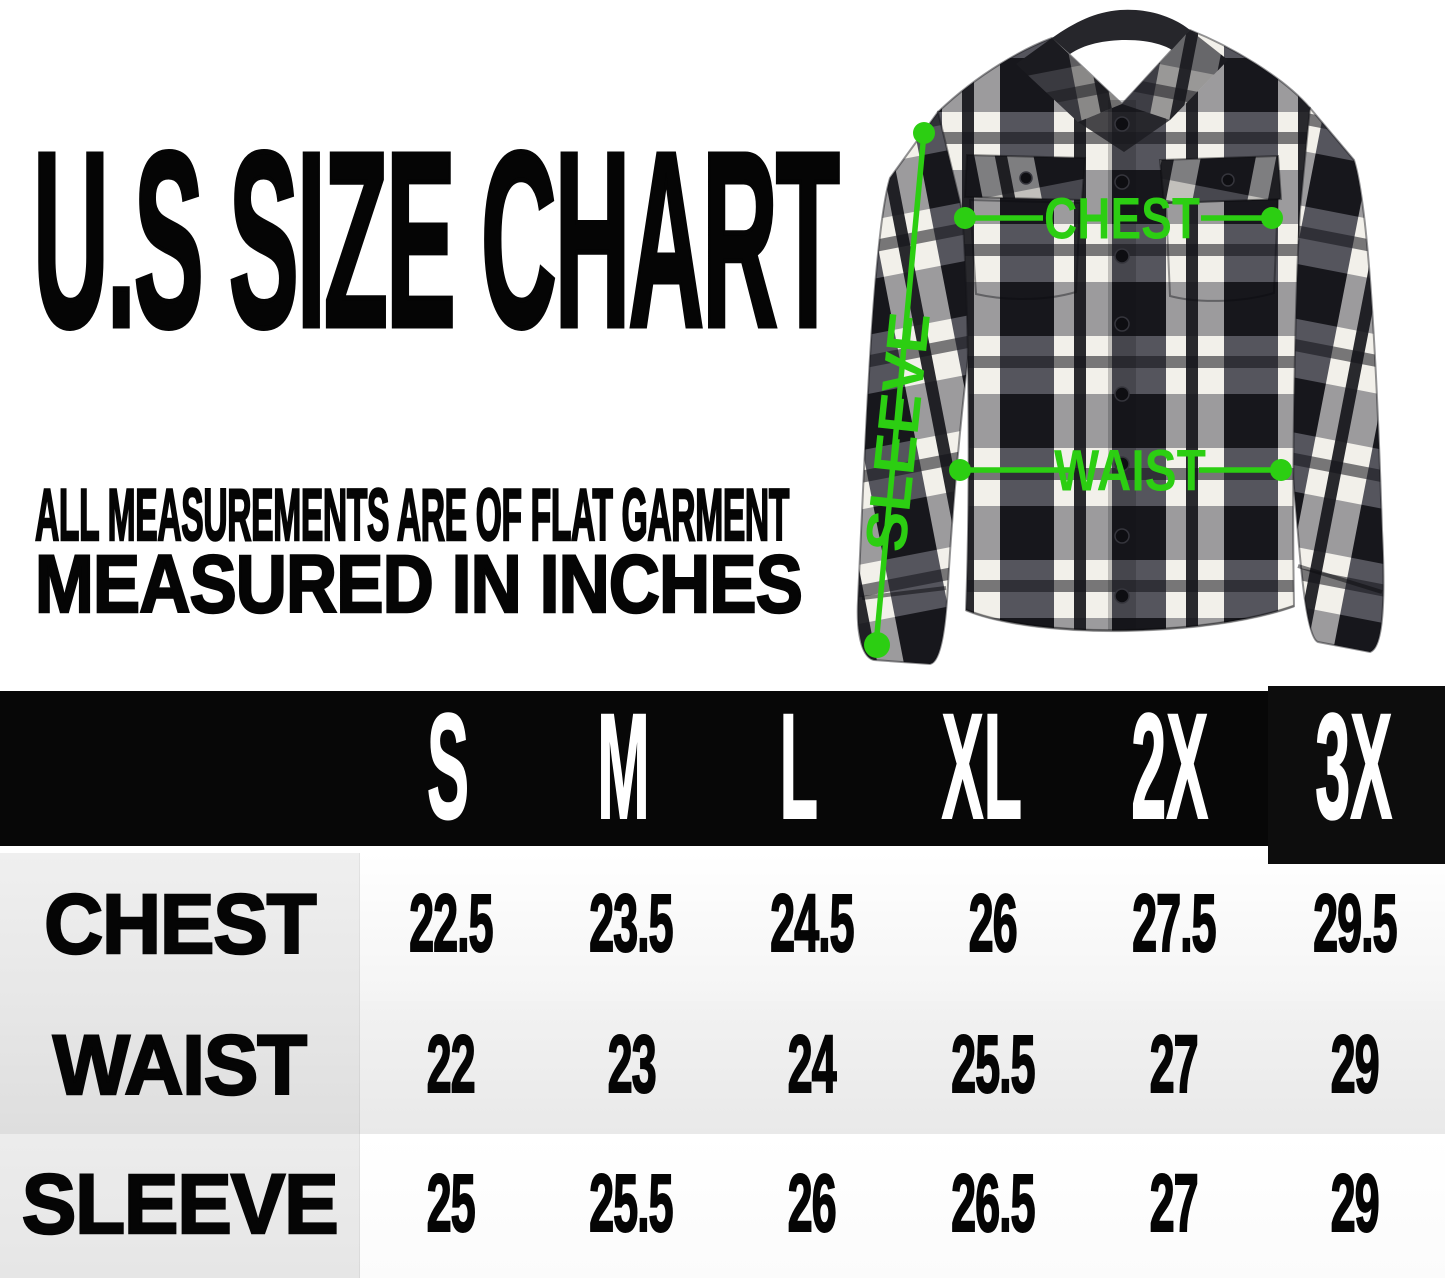 The width and height of the screenshot is (1445, 1278). I want to click on waist-dot-right, so click(1281, 470).